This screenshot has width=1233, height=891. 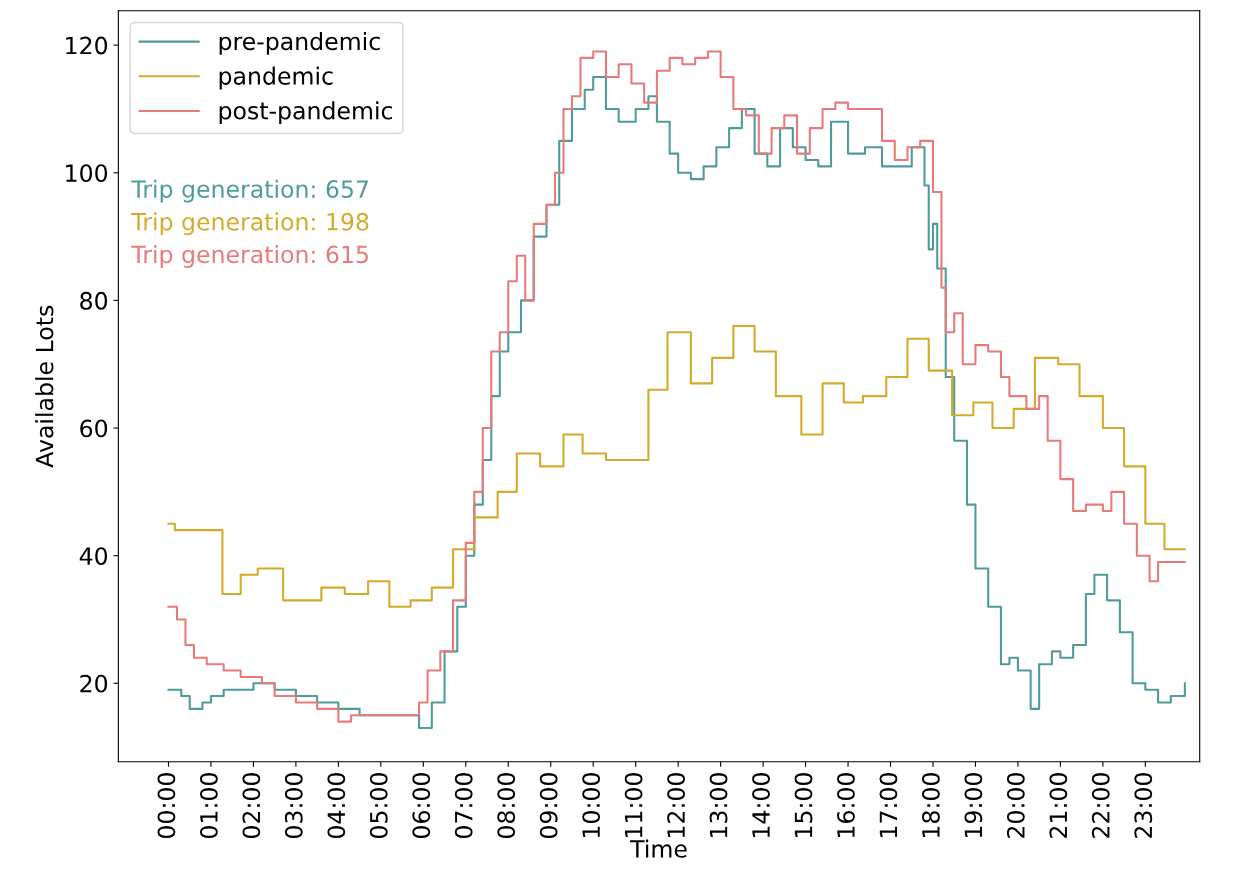 I want to click on x-tick-label: 17:00, so click(x=888, y=805).